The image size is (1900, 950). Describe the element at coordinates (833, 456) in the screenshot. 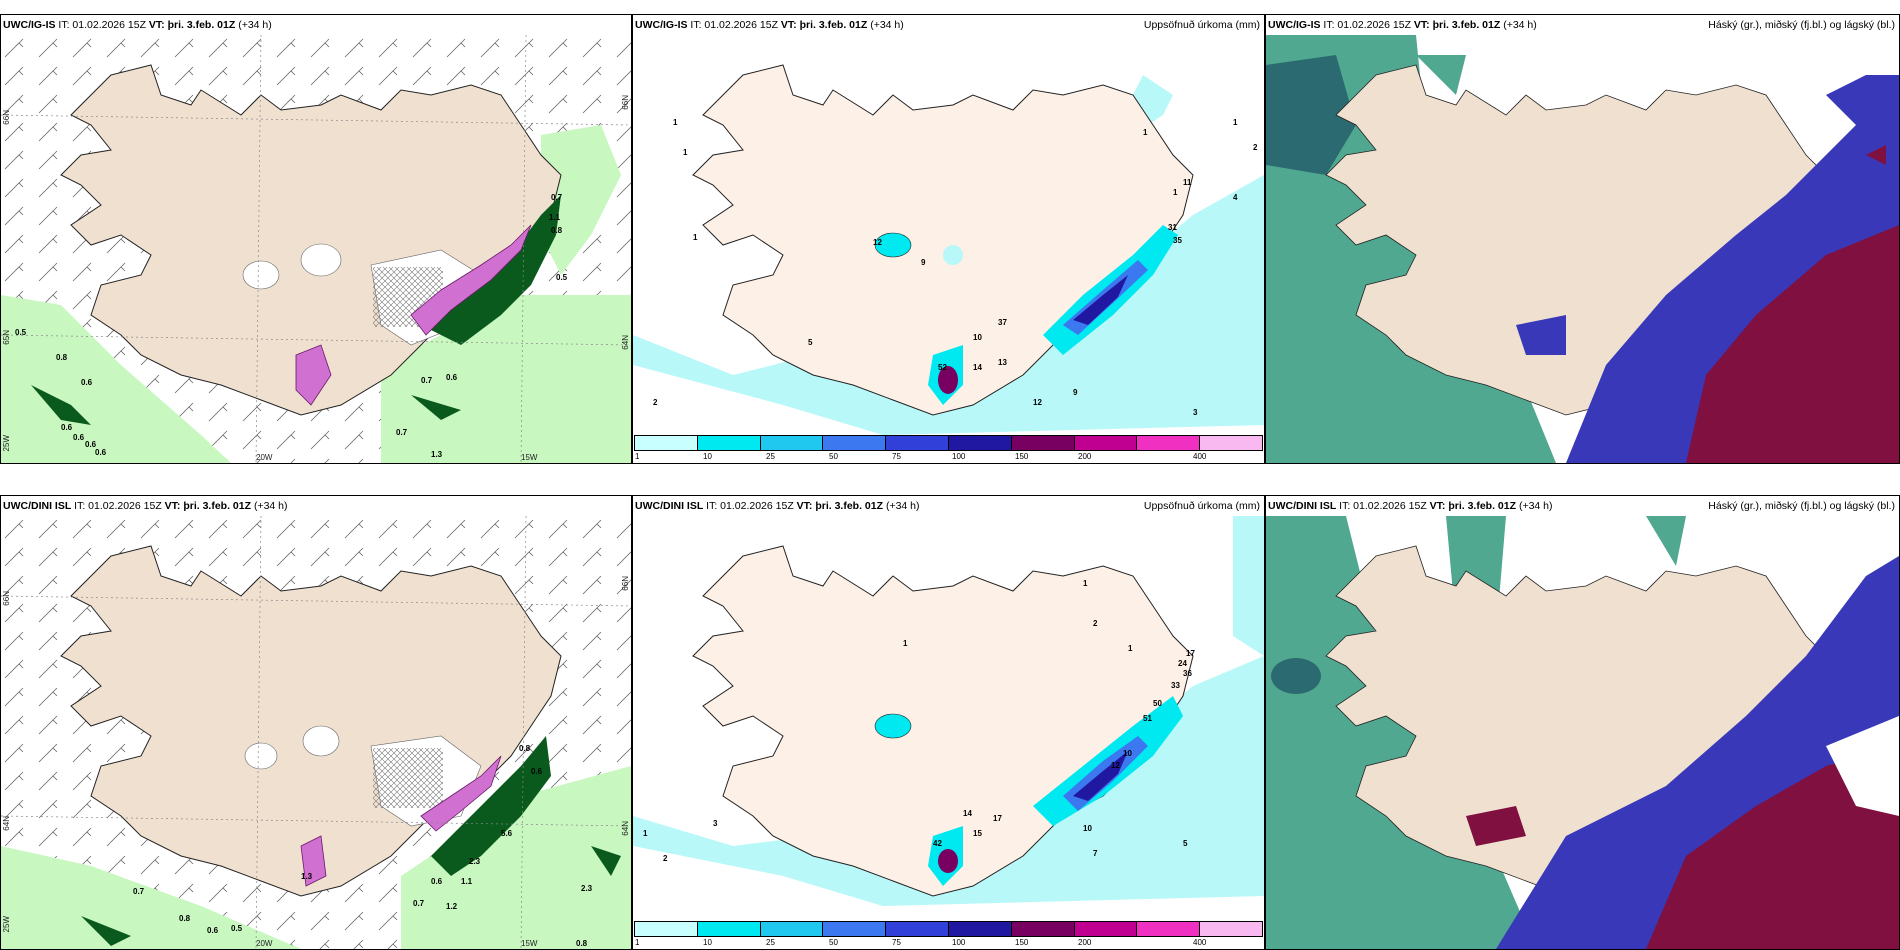

I see `colorbar-tick: 50` at that location.